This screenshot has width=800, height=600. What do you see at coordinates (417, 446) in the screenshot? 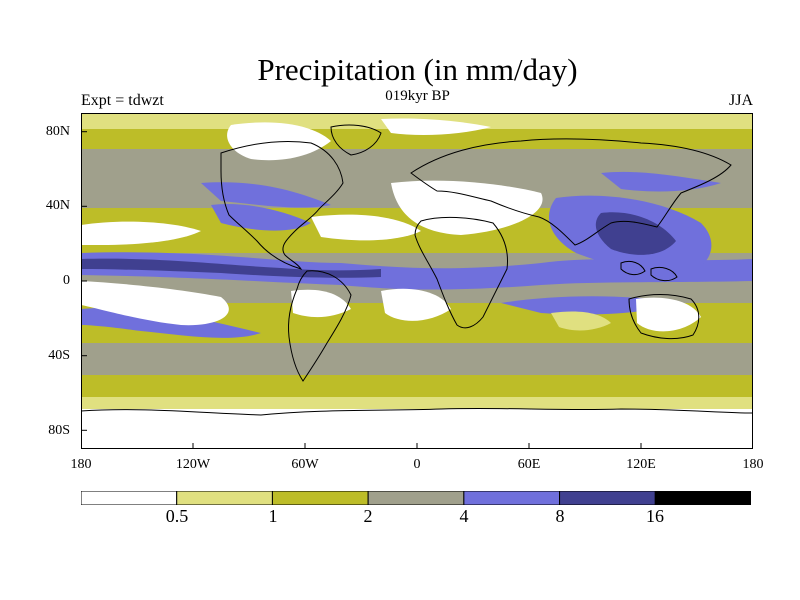
I see `x-ticks` at bounding box center [417, 446].